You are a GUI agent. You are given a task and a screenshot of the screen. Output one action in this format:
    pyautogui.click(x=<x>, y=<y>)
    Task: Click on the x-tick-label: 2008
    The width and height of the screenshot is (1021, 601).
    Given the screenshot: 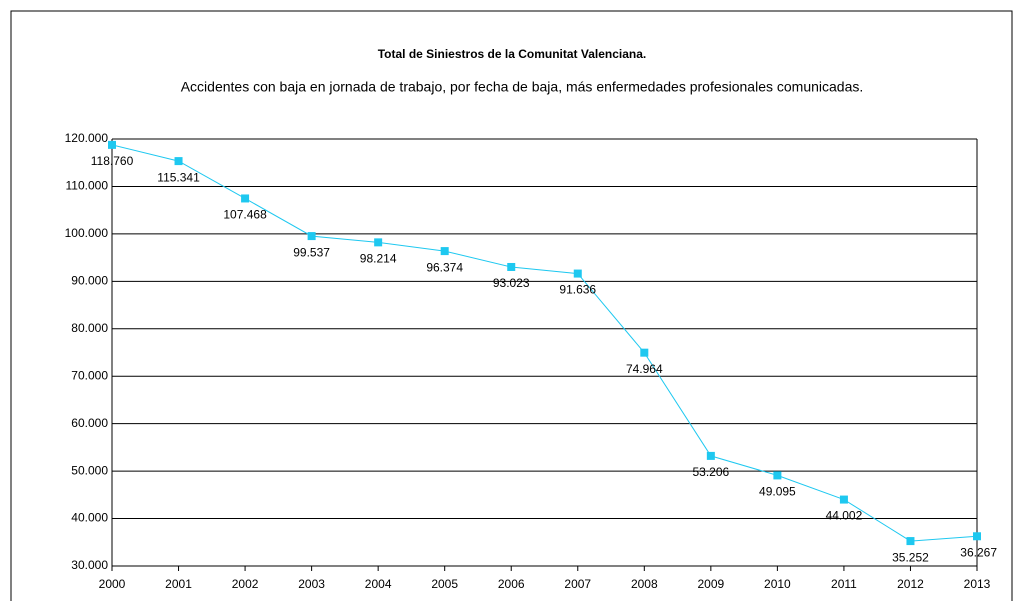 What is the action you would take?
    pyautogui.click(x=644, y=584)
    